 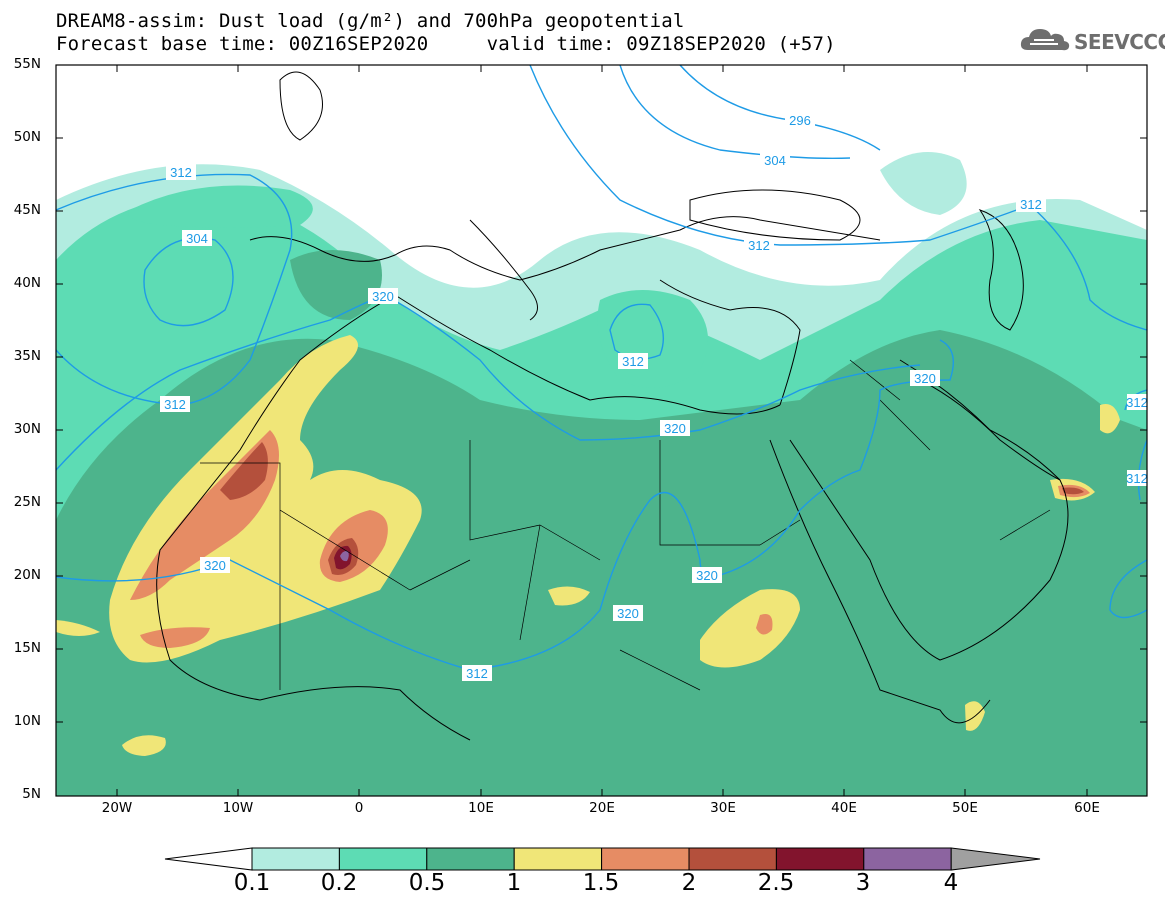 What do you see at coordinates (800, 120) in the screenshot?
I see `contour-label: 296` at bounding box center [800, 120].